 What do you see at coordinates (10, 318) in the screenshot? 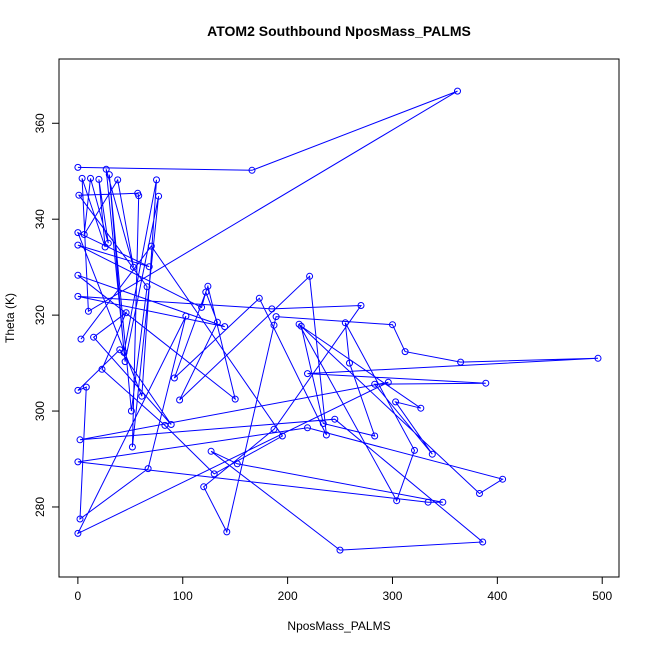
I see `y-axis-label: Theta (K)` at bounding box center [10, 318].